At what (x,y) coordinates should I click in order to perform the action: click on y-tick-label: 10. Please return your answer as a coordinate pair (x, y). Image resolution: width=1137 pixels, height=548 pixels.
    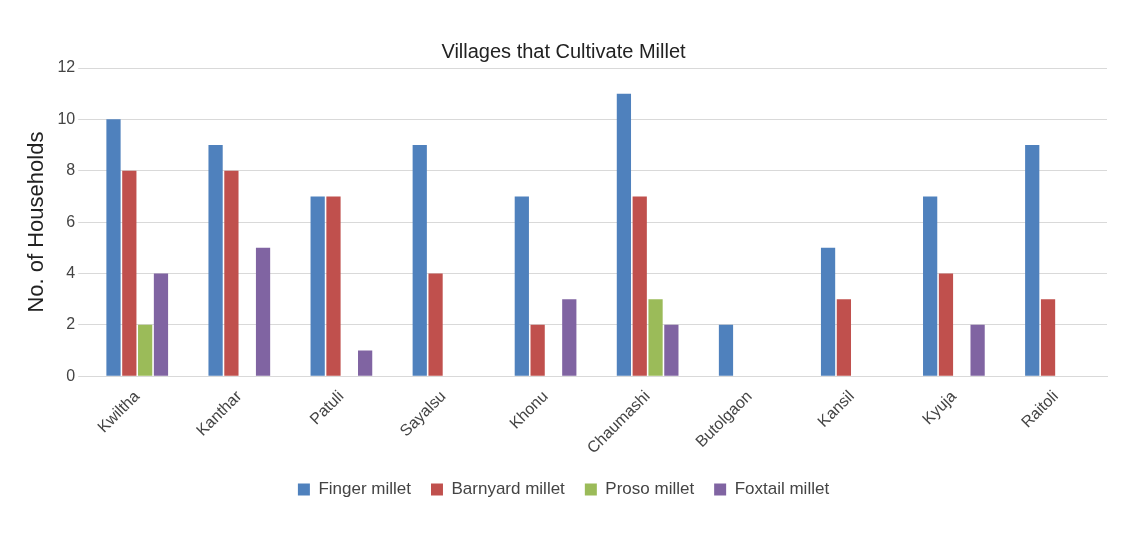
    Looking at the image, I should click on (66, 118).